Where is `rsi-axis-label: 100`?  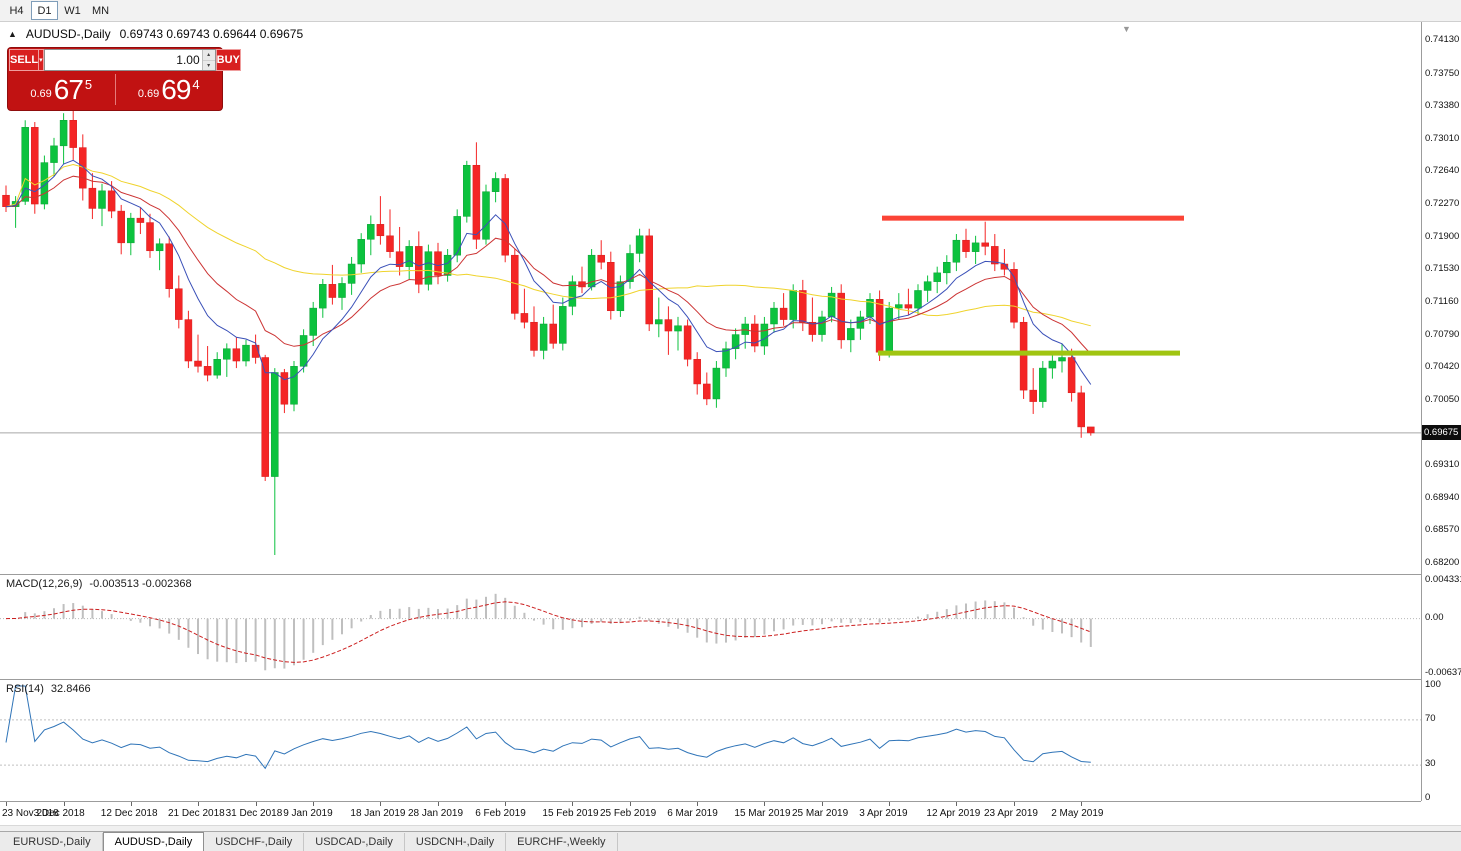 rsi-axis-label: 100 is located at coordinates (1433, 684).